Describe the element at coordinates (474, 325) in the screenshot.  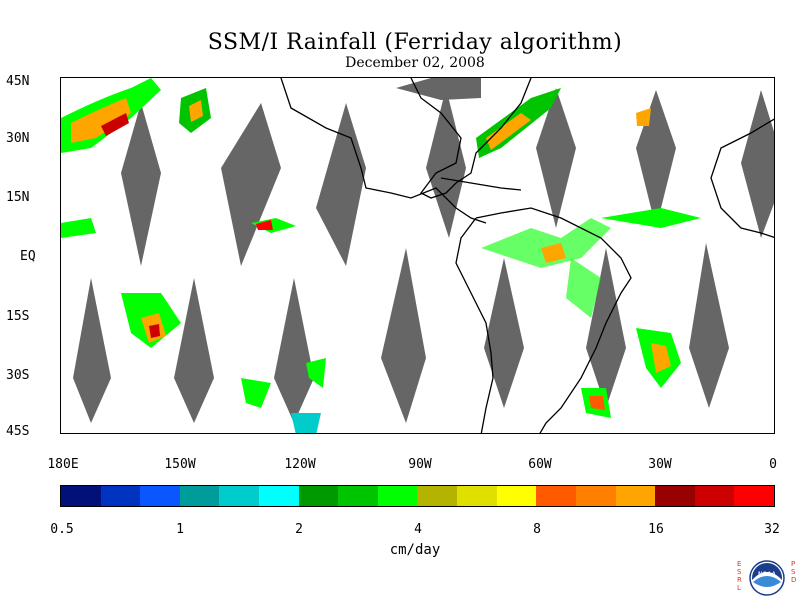
I see `coastline-south-america-west` at that location.